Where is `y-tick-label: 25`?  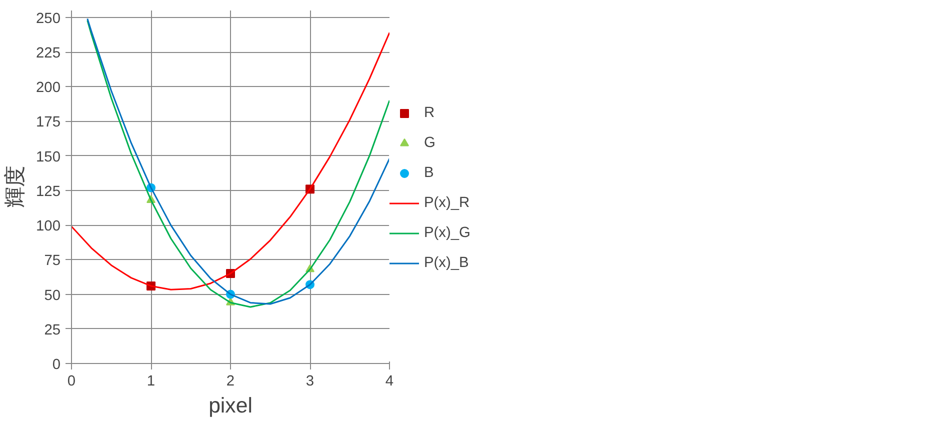 y-tick-label: 25 is located at coordinates (52, 330).